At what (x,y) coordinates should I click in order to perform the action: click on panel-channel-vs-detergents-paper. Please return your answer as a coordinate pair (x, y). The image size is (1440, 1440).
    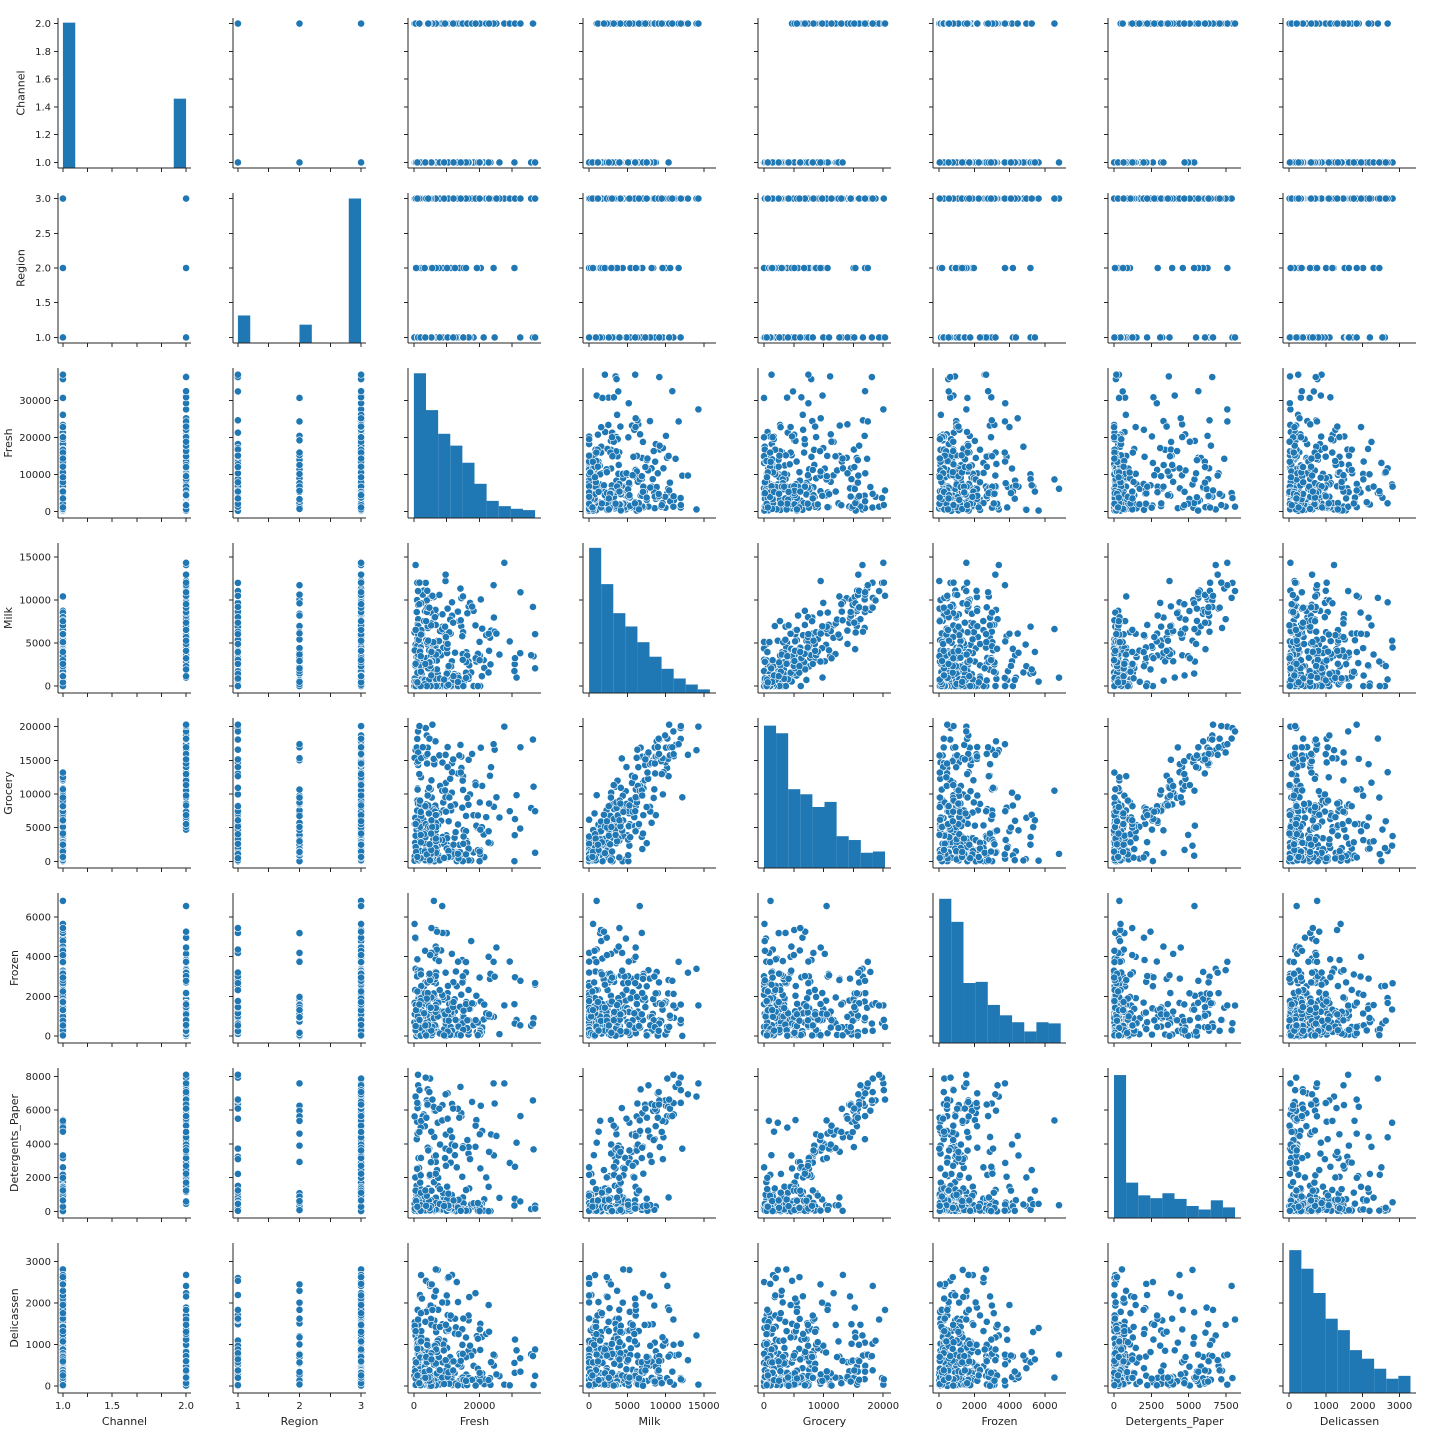
    Looking at the image, I should click on (1172, 95).